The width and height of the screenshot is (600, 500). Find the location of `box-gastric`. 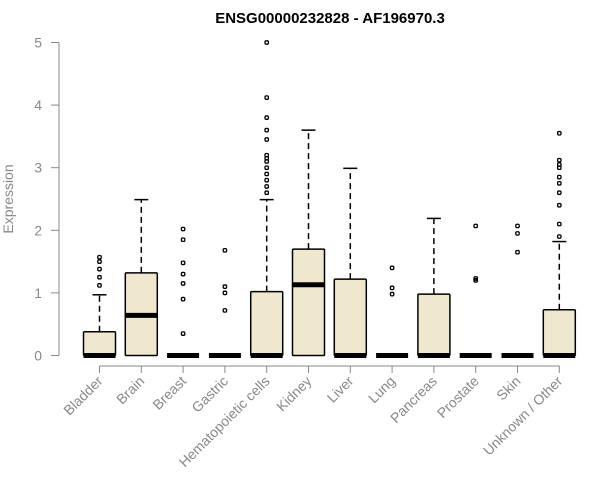

box-gastric is located at coordinates (224, 302).